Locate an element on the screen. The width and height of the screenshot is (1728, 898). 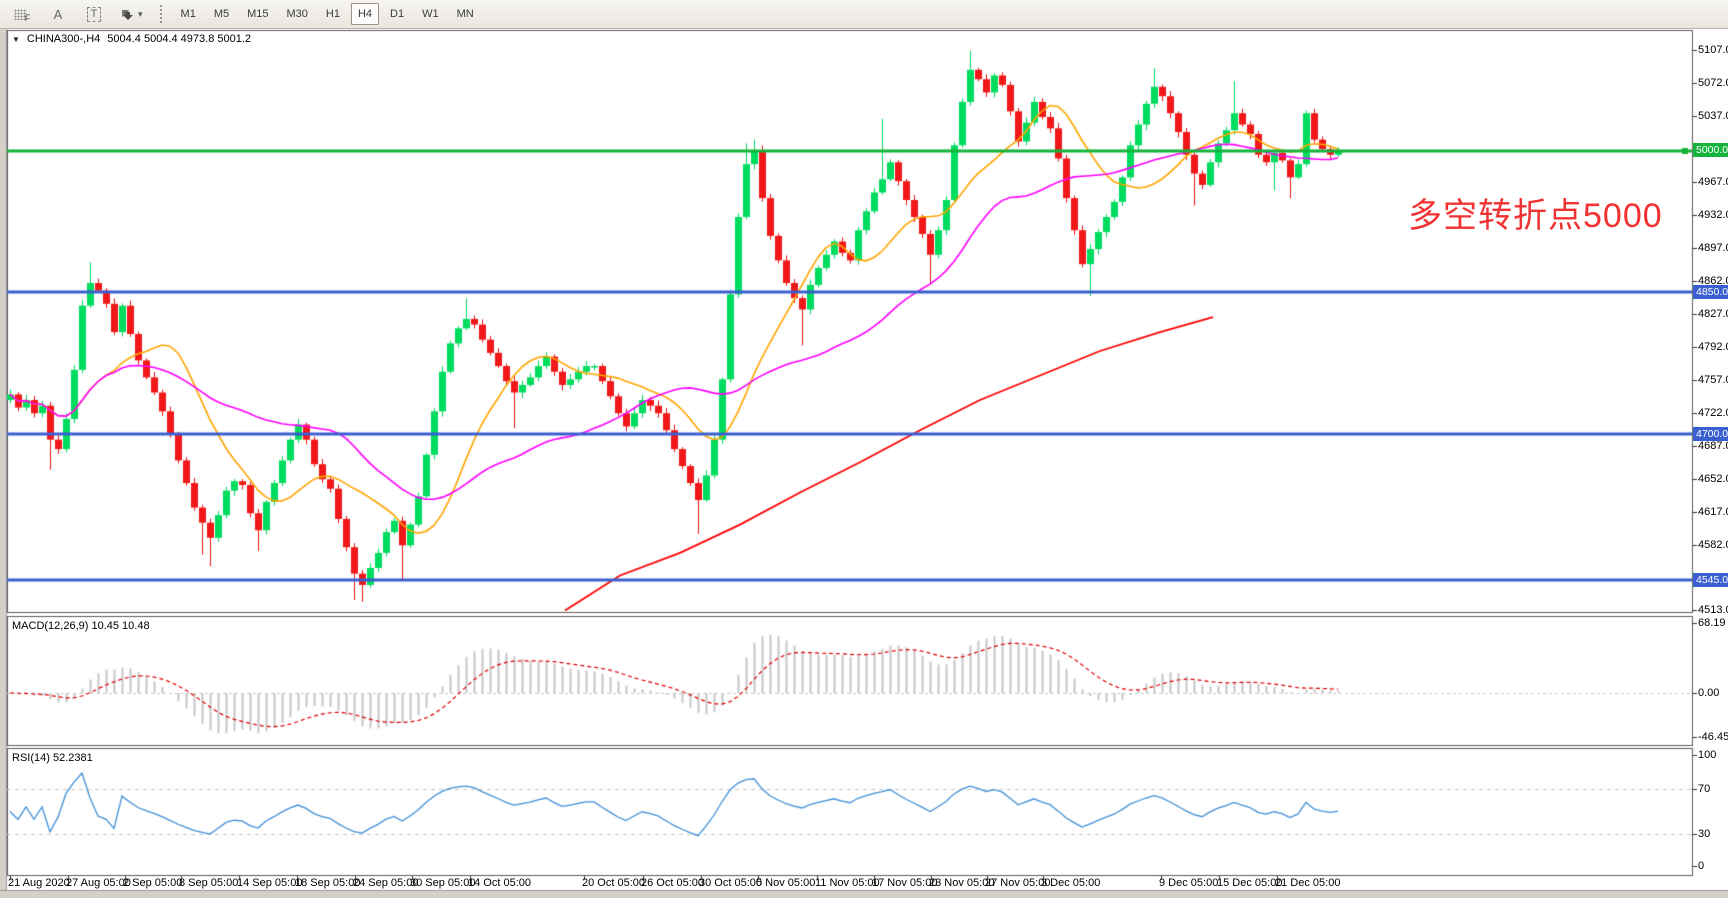
timeframe-button-m5: M5 is located at coordinates (221, 14).